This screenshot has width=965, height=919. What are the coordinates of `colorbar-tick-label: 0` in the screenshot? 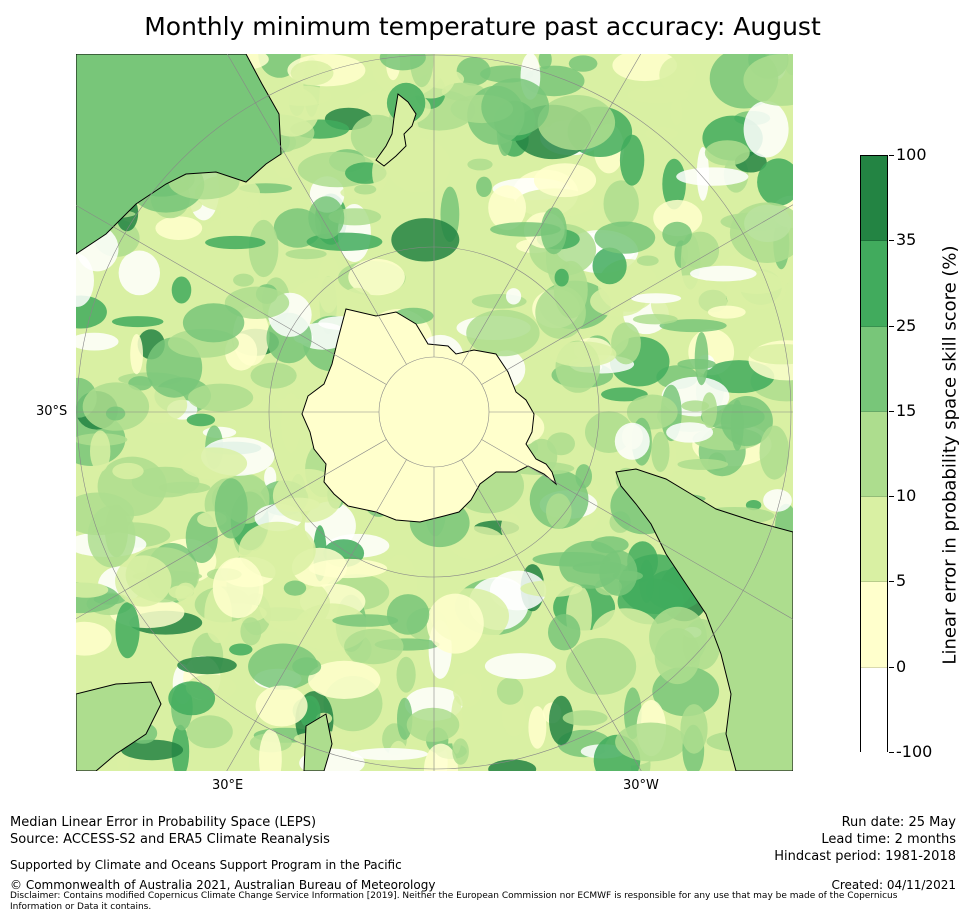 It's located at (901, 666).